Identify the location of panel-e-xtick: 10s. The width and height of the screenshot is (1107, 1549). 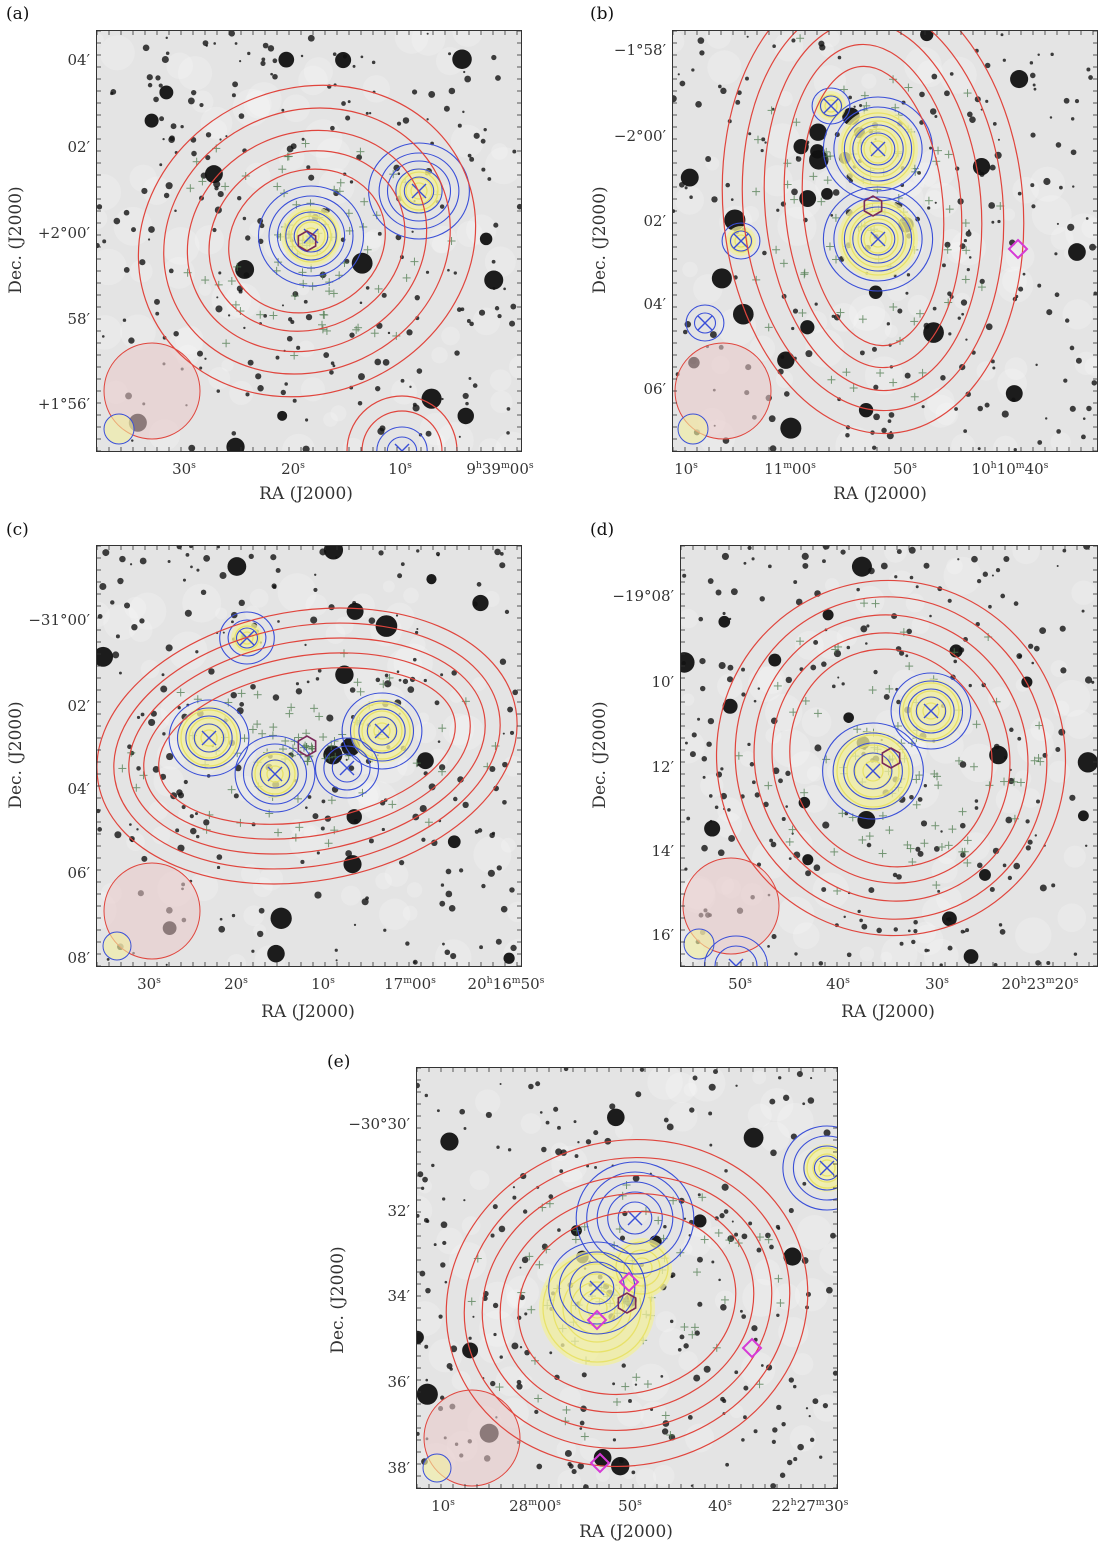
(443, 1506).